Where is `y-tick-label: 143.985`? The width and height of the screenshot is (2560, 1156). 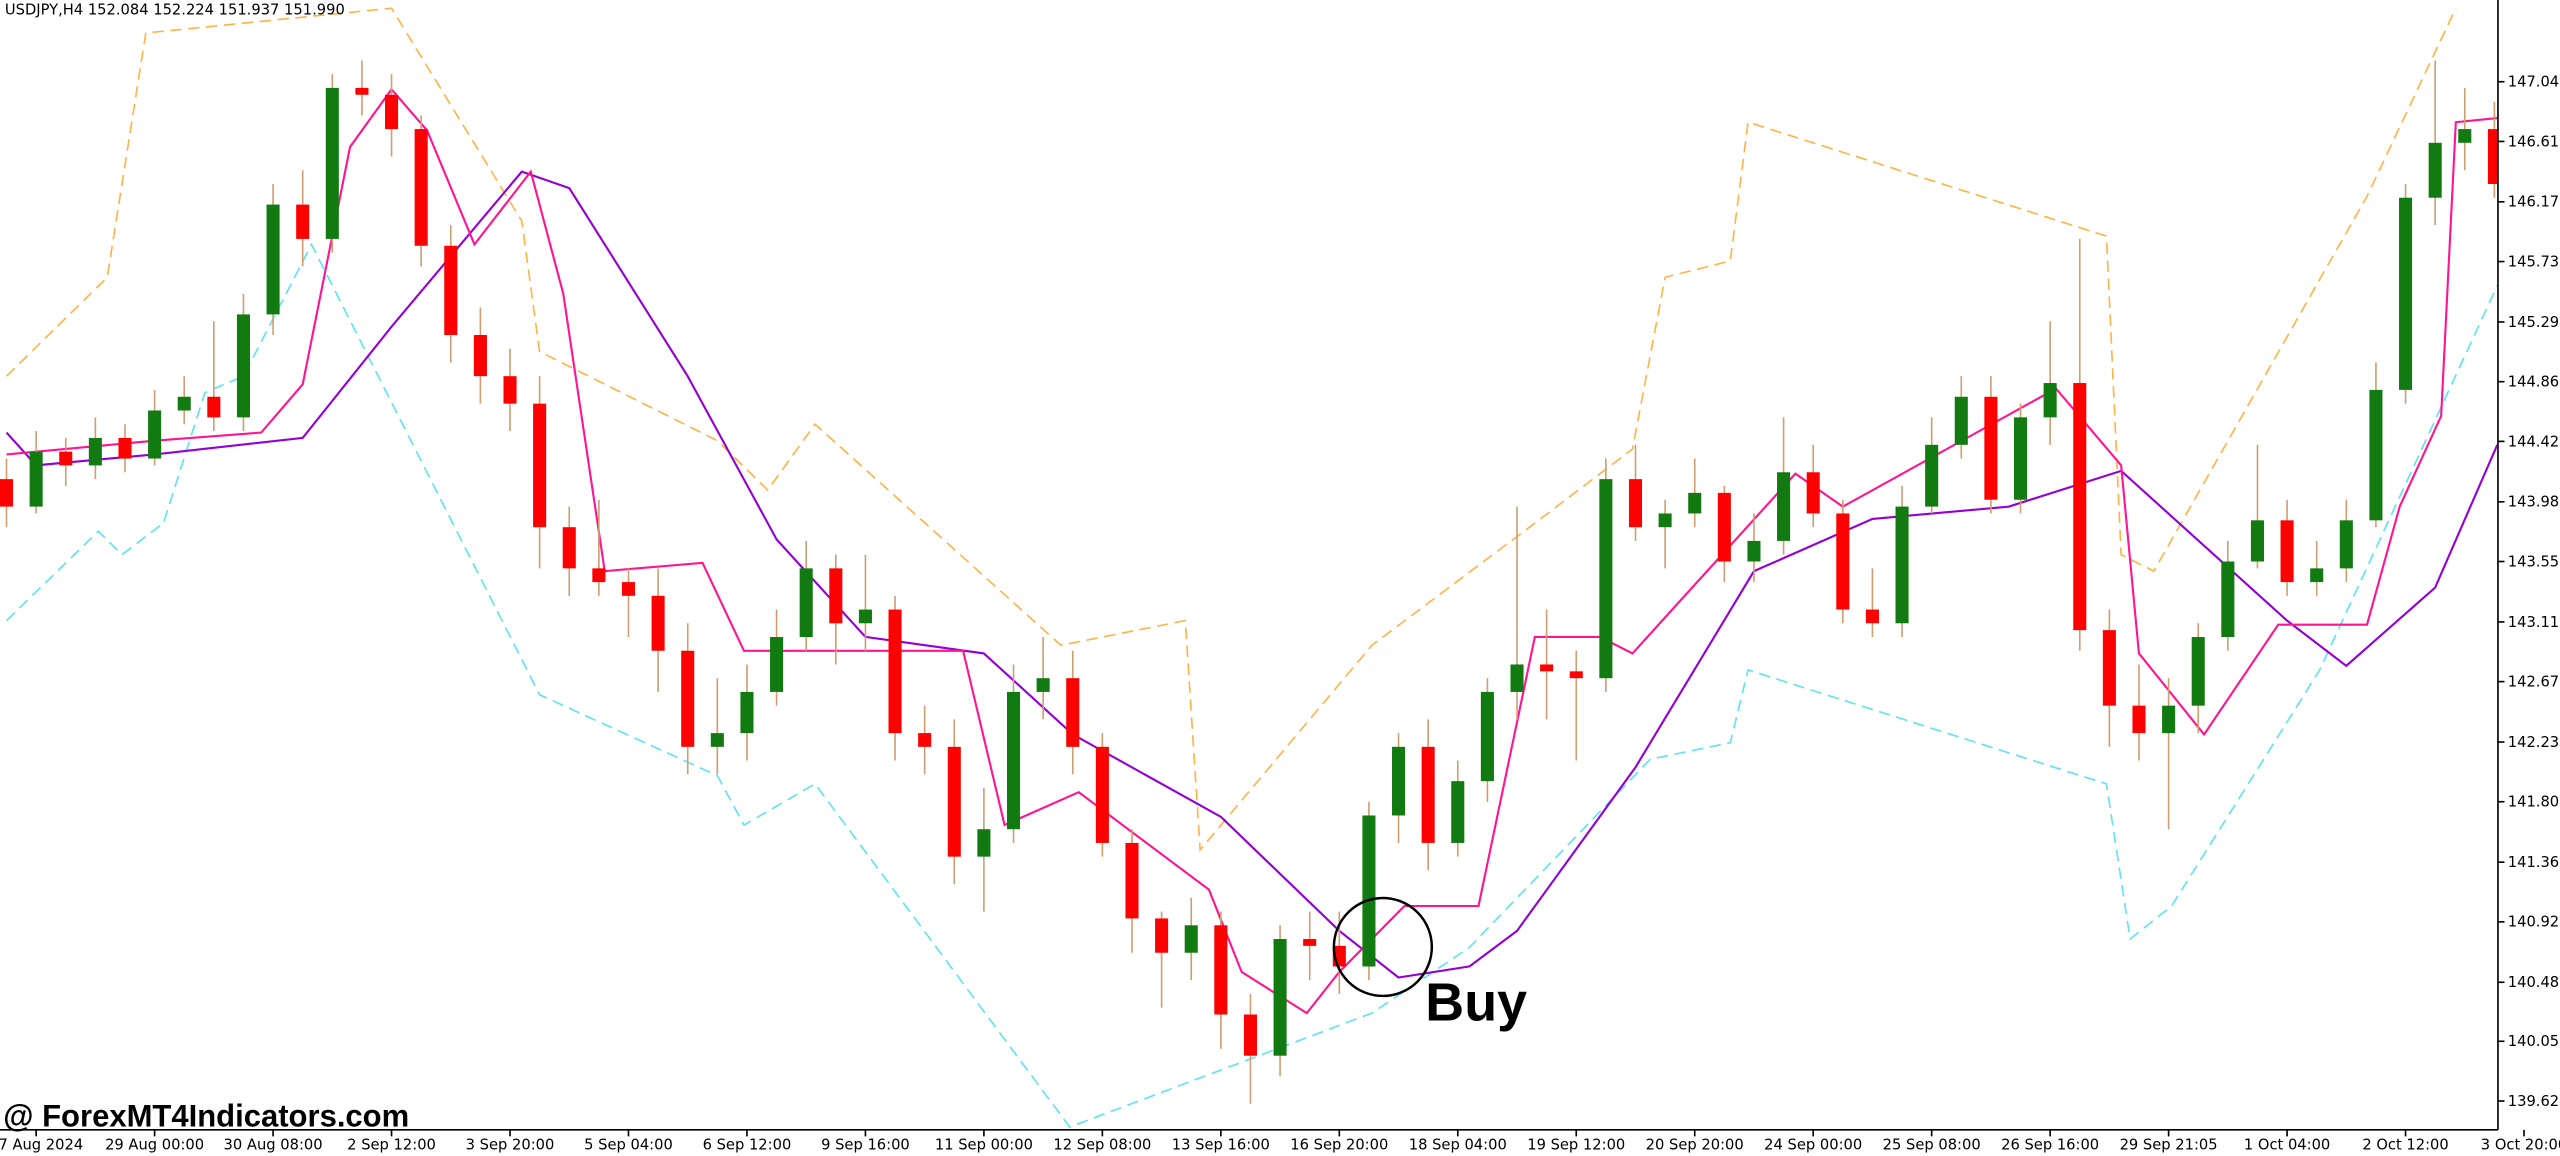 y-tick-label: 143.985 is located at coordinates (2534, 502).